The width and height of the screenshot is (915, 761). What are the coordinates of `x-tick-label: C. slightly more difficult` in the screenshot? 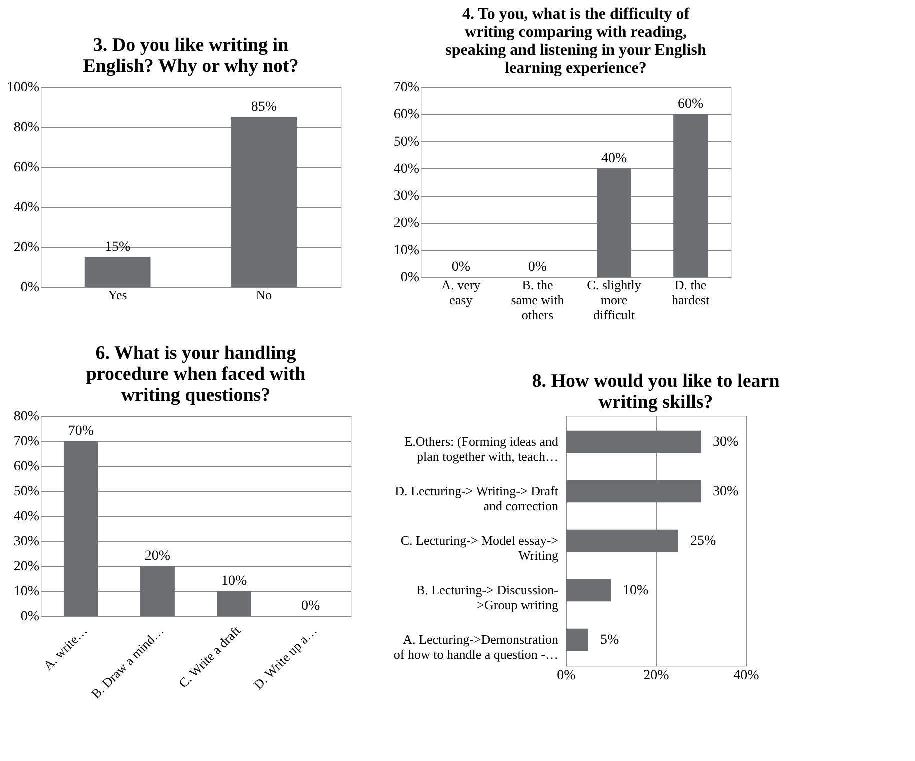 It's located at (614, 300).